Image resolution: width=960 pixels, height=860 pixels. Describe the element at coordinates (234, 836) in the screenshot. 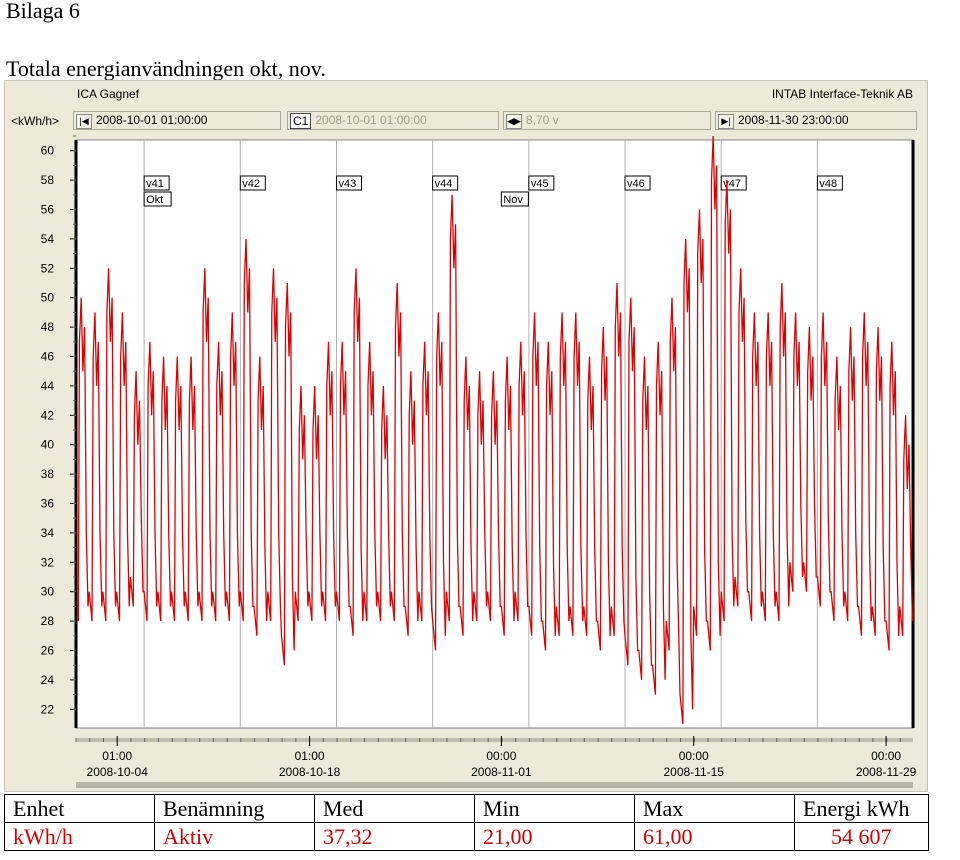

I see `stats-cell: Aktiv` at that location.